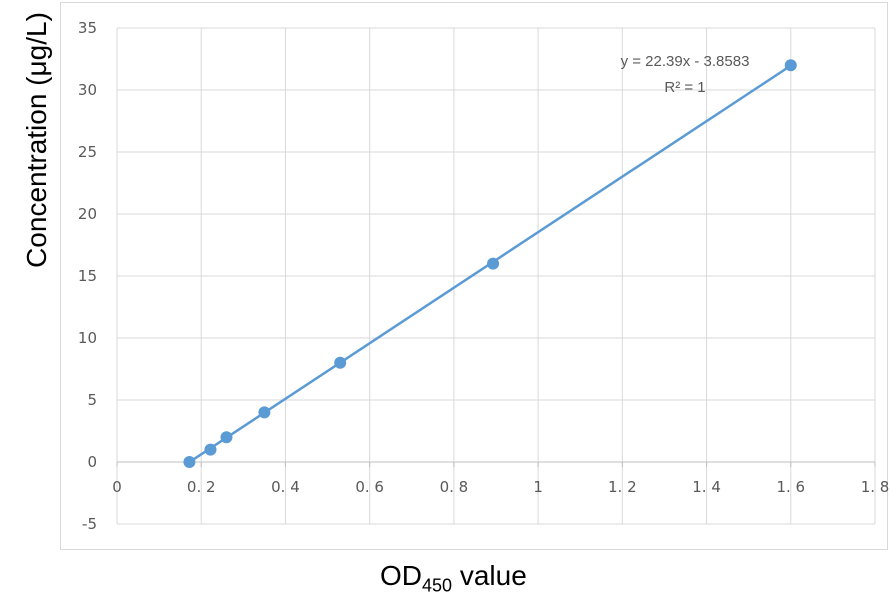 This screenshot has height=606, width=891. What do you see at coordinates (454, 487) in the screenshot?
I see `x-tick-label: 0. 8` at bounding box center [454, 487].